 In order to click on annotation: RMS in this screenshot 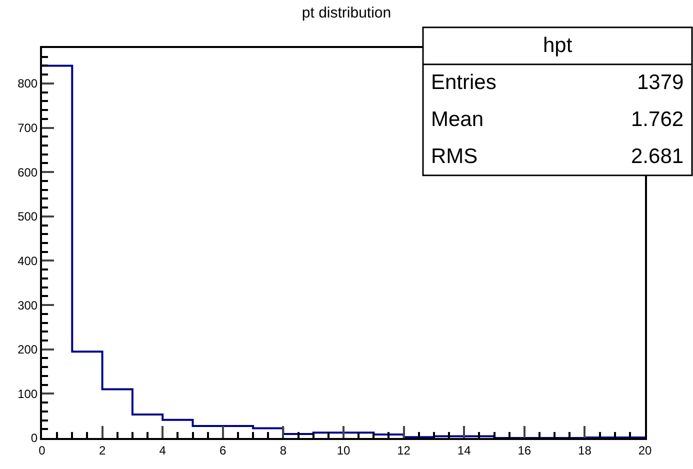, I will do `click(454, 156)`.